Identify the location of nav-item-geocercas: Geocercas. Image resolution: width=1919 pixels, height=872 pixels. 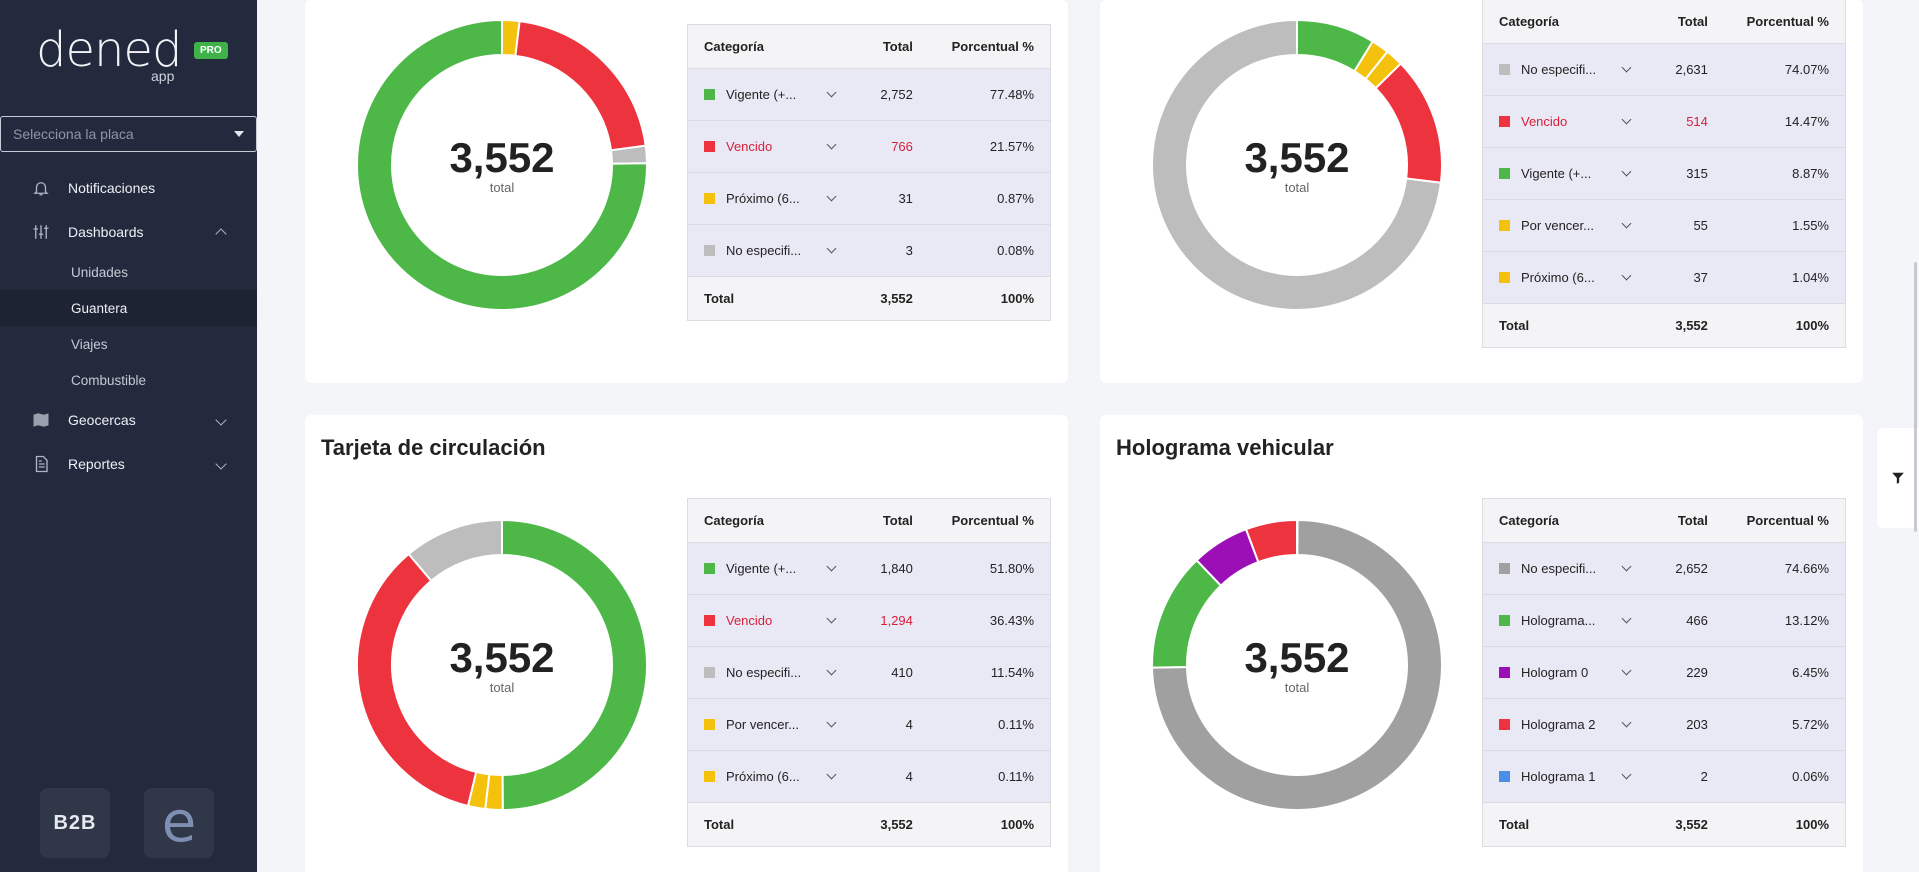
(128, 420).